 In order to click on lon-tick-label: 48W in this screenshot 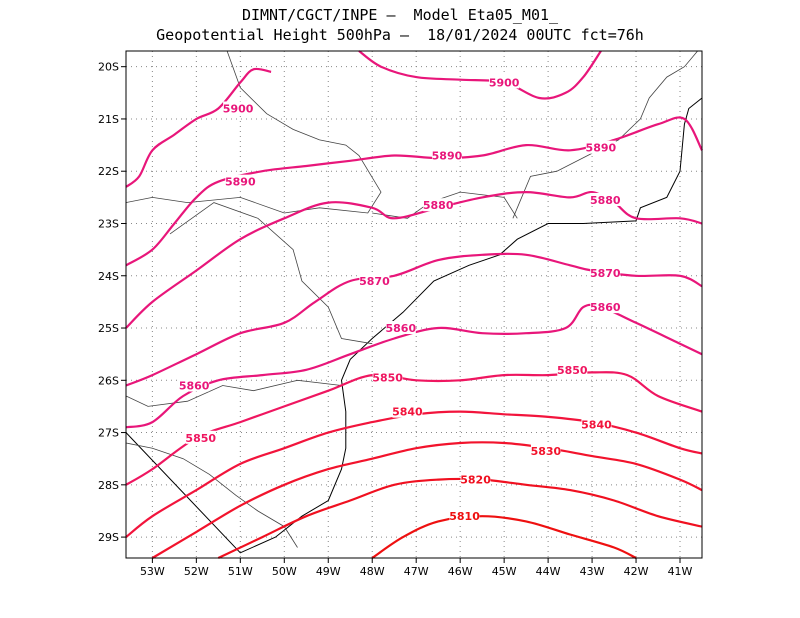, I will do `click(372, 571)`.